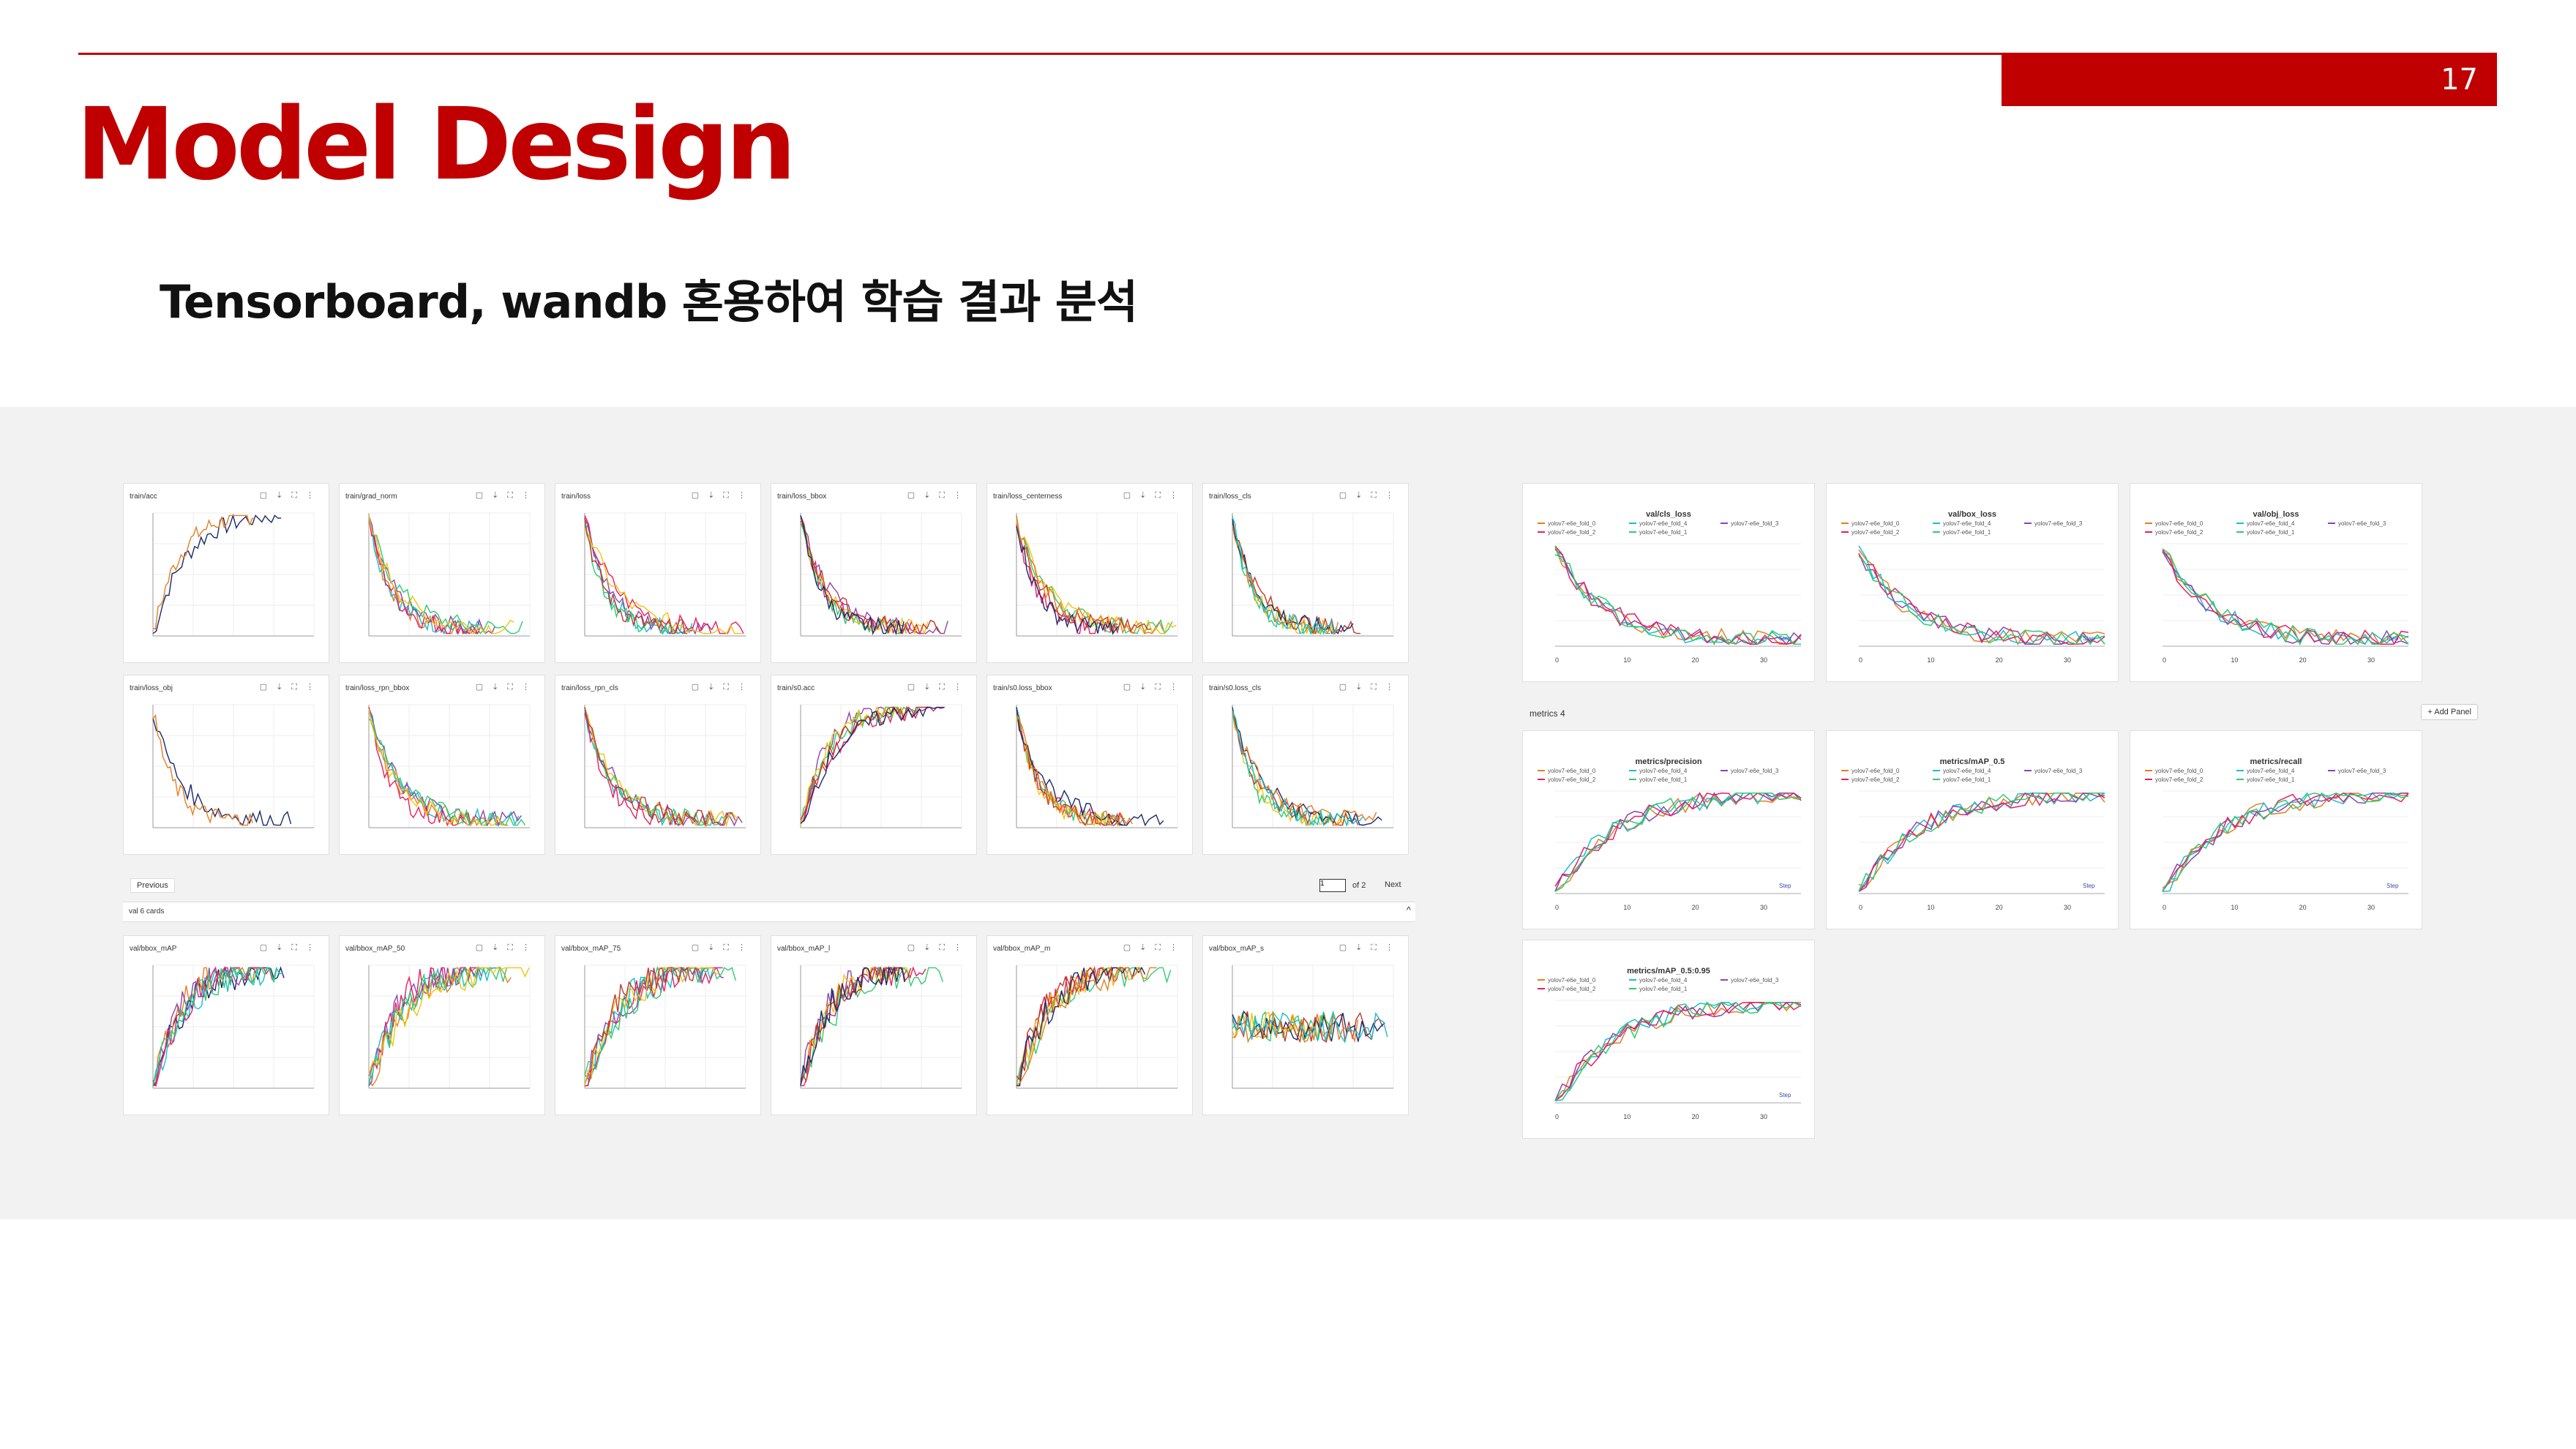 The image size is (2576, 1449). What do you see at coordinates (1408, 910) in the screenshot?
I see `collapse-icon: ^` at bounding box center [1408, 910].